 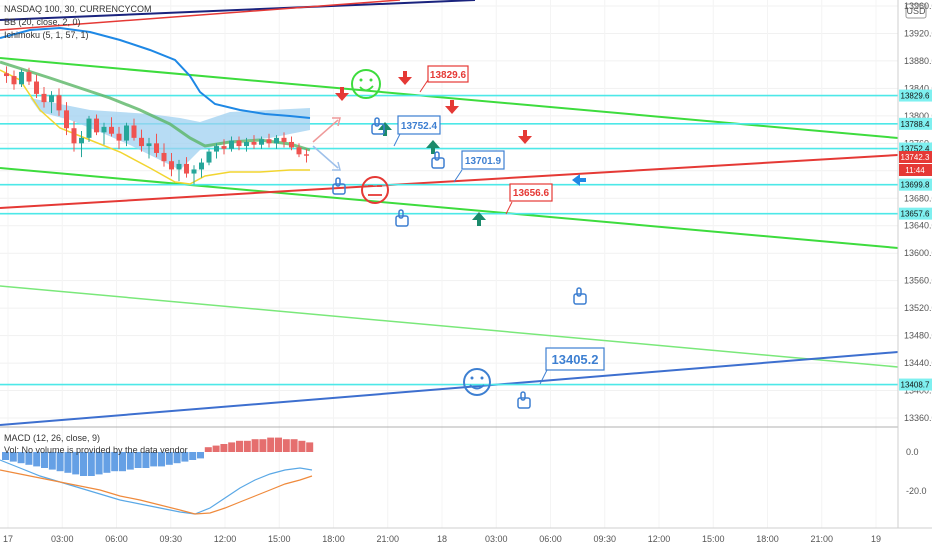 I want to click on level-tag-label: 13408.7, so click(x=915, y=385).